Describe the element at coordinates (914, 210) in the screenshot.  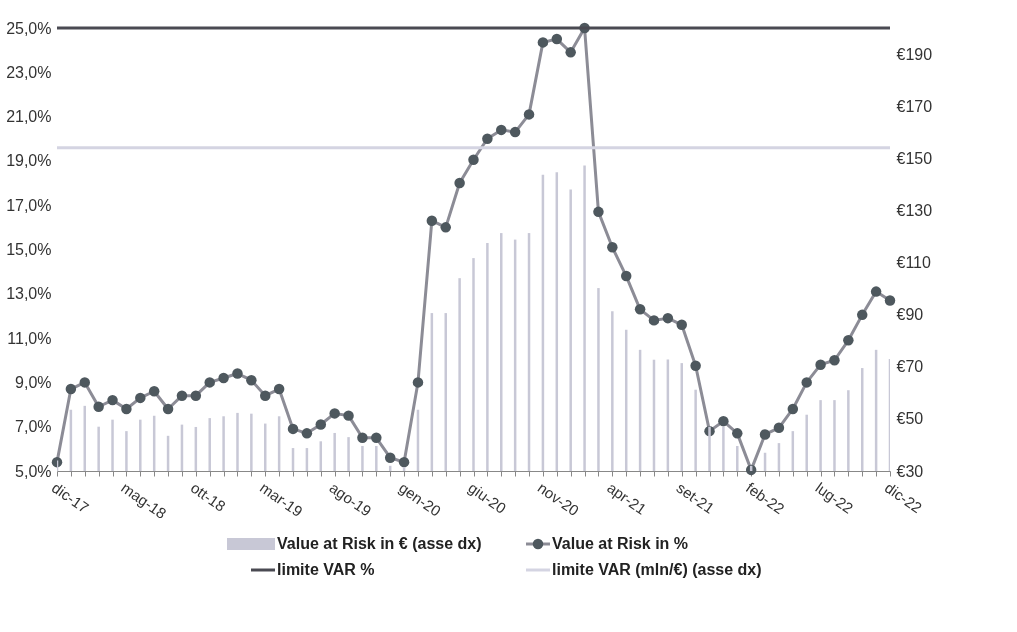
I see `y2-tick-label: €130` at that location.